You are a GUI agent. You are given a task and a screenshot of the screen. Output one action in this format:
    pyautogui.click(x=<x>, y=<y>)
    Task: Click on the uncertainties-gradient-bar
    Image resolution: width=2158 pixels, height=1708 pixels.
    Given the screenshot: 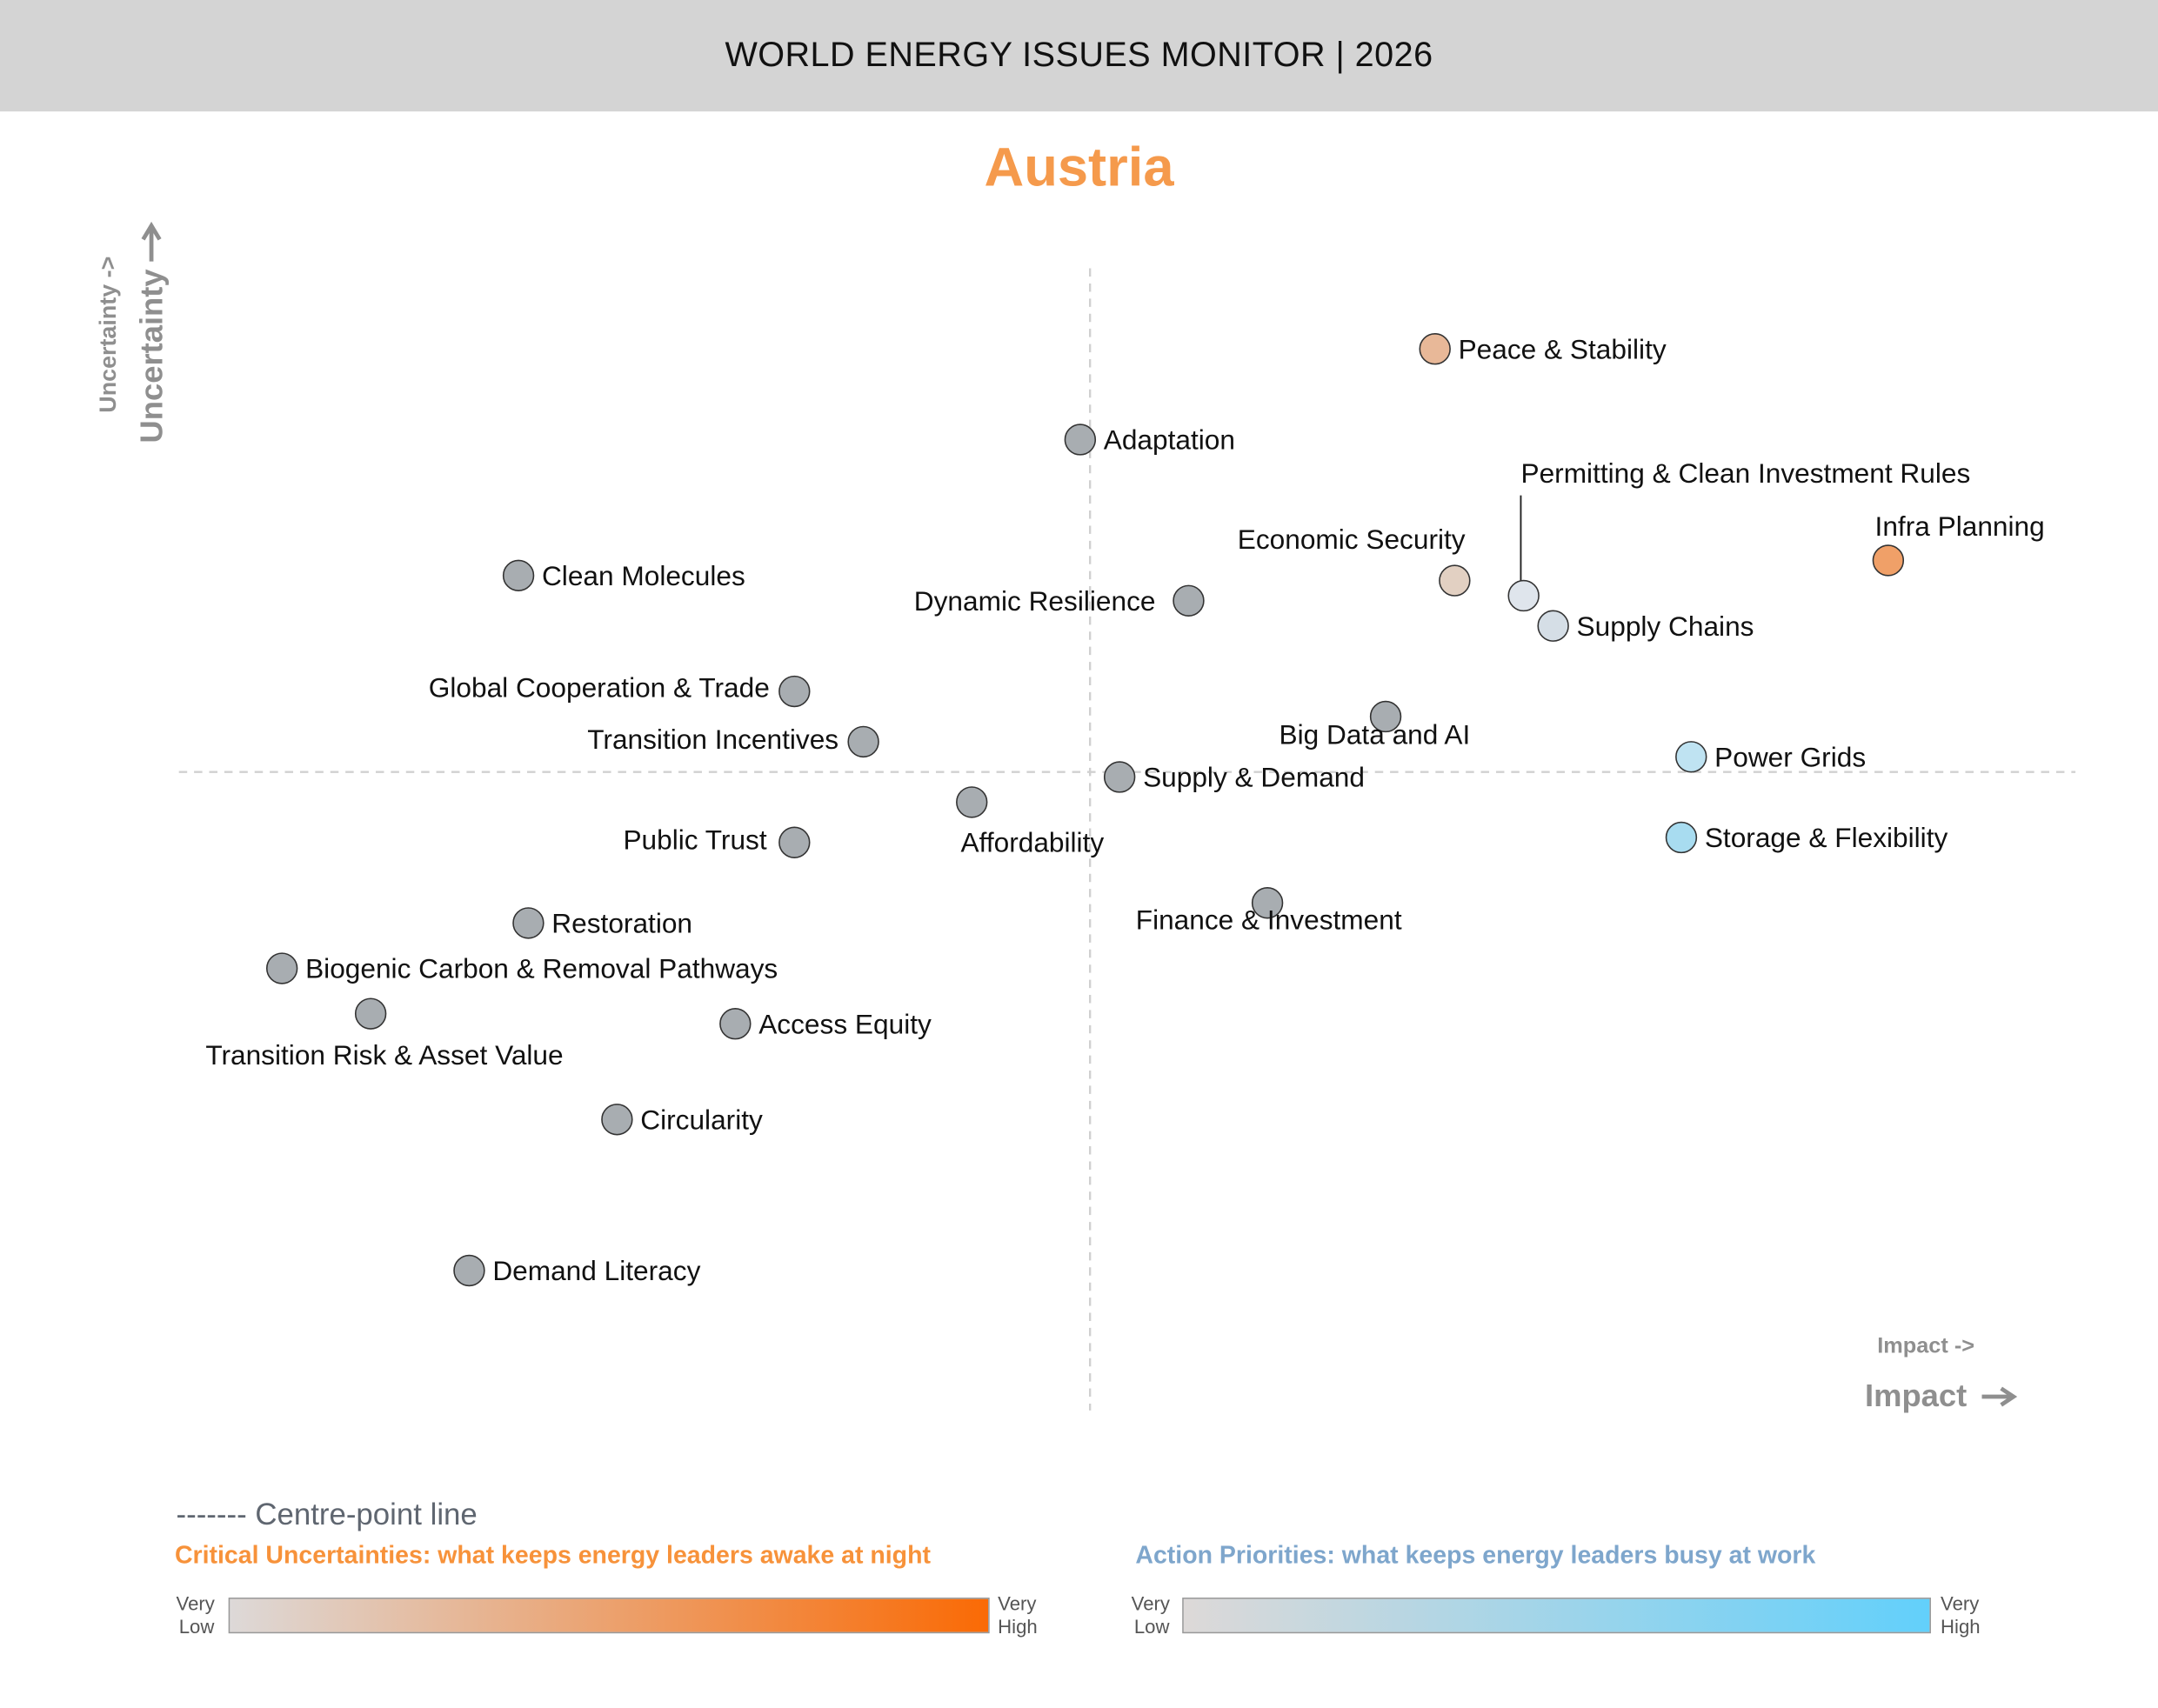 What is the action you would take?
    pyautogui.click(x=609, y=1616)
    